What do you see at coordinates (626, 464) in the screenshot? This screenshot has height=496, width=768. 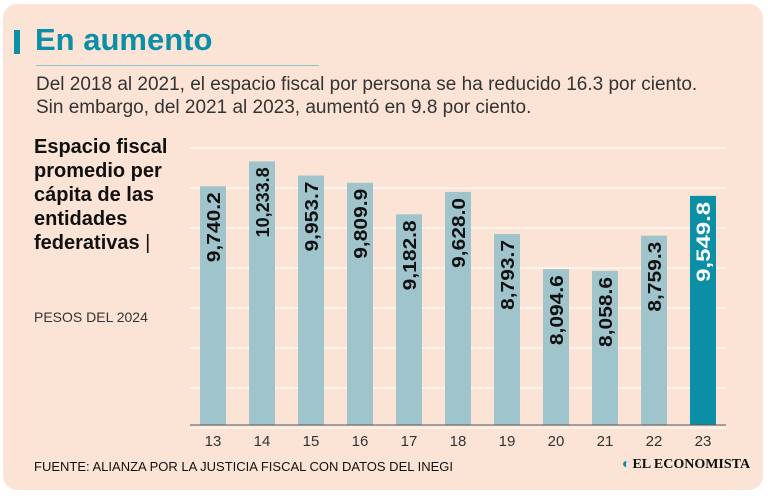 I see `brand-mark-icon: ◐` at bounding box center [626, 464].